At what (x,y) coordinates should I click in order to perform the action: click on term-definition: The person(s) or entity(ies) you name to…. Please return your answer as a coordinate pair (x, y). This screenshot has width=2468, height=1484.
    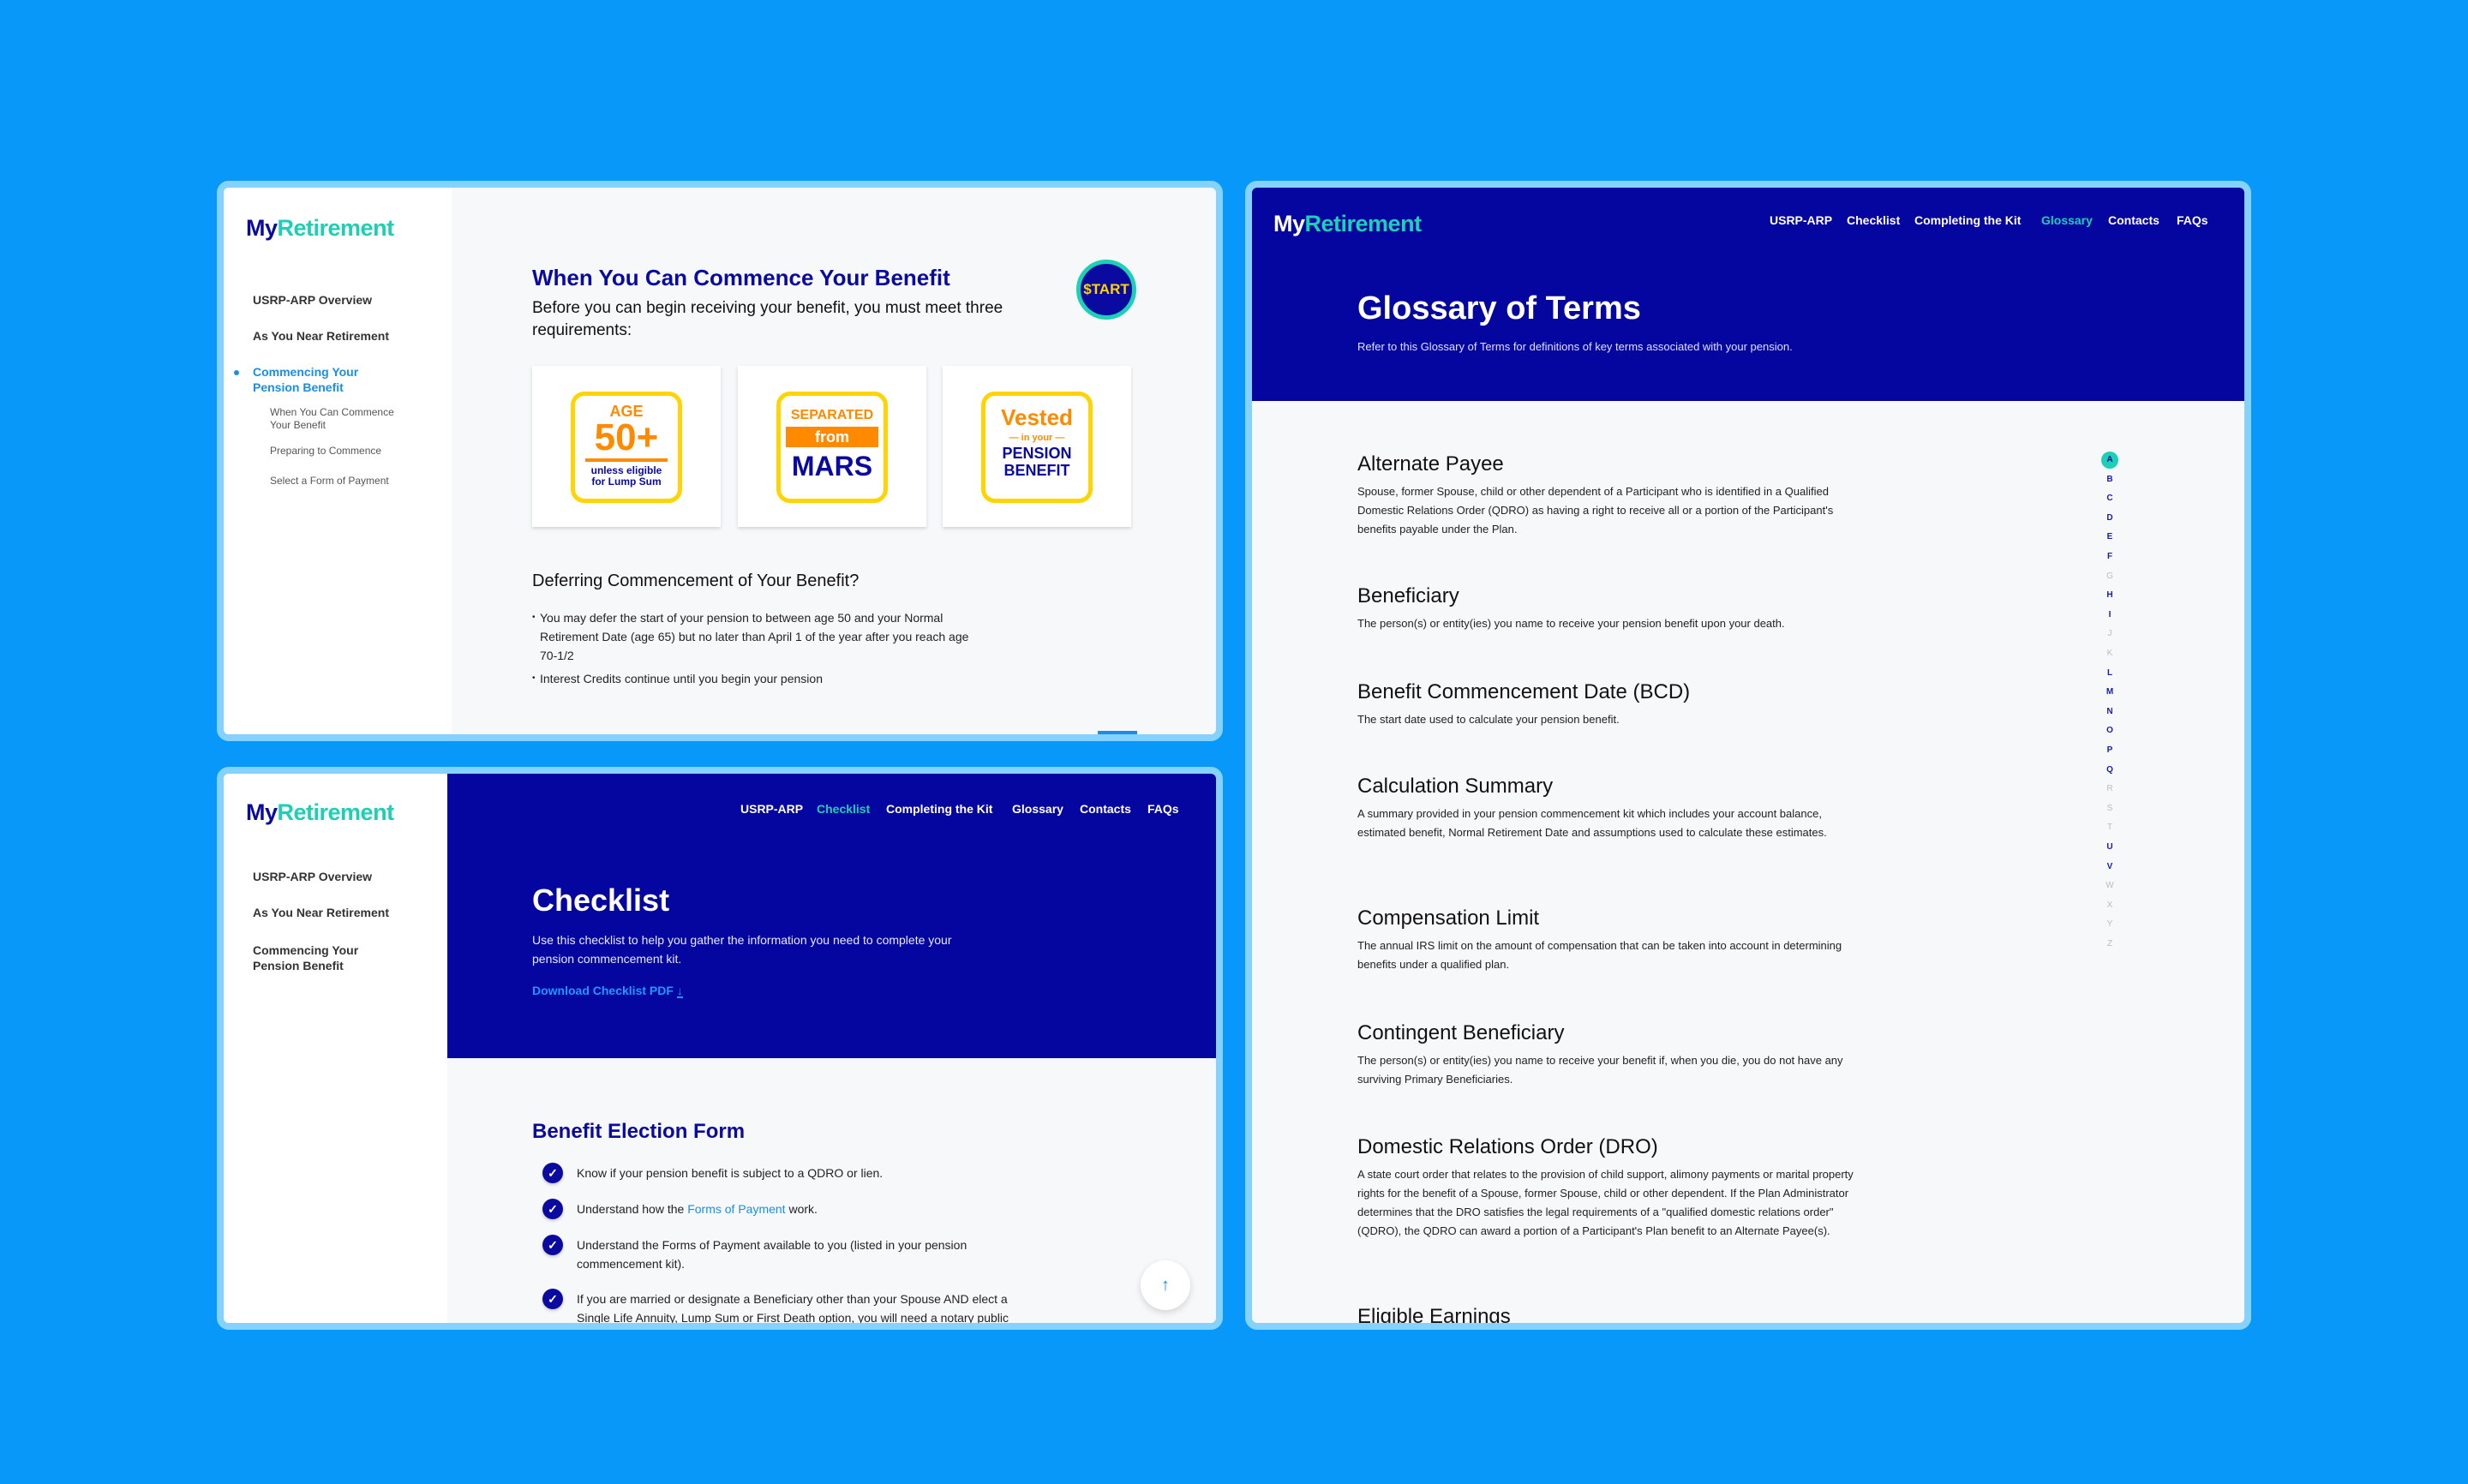
    Looking at the image, I should click on (1600, 1070).